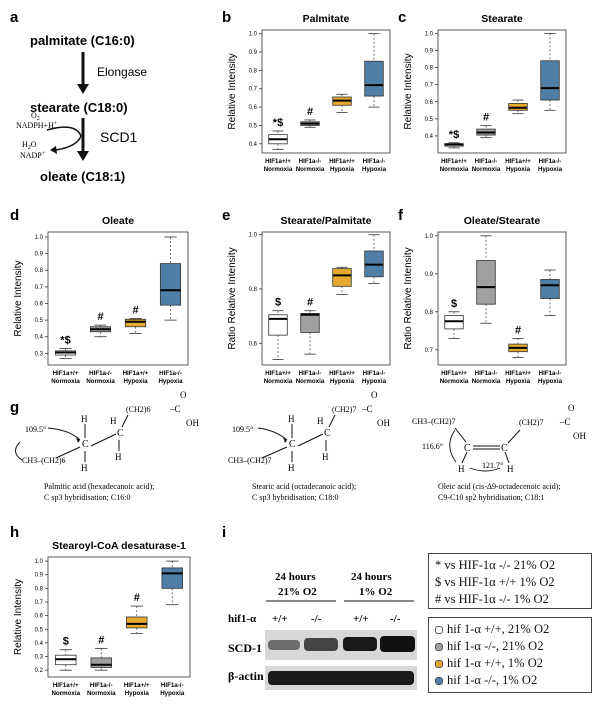 Image resolution: width=600 pixels, height=728 pixels. I want to click on blot-cond-1: 21% O2, so click(297, 592).